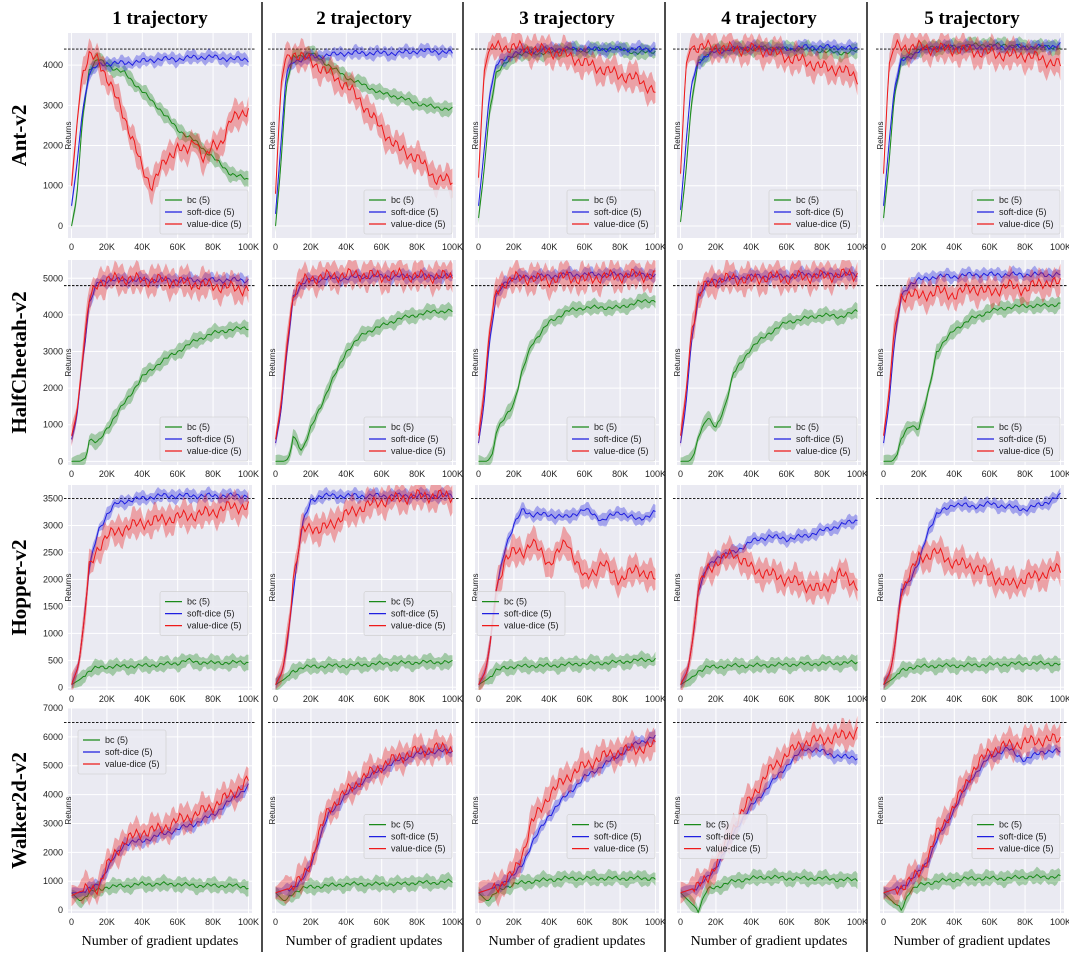 The height and width of the screenshot is (954, 1069). What do you see at coordinates (972, 18) in the screenshot?
I see `column-title: 5 trajectory` at bounding box center [972, 18].